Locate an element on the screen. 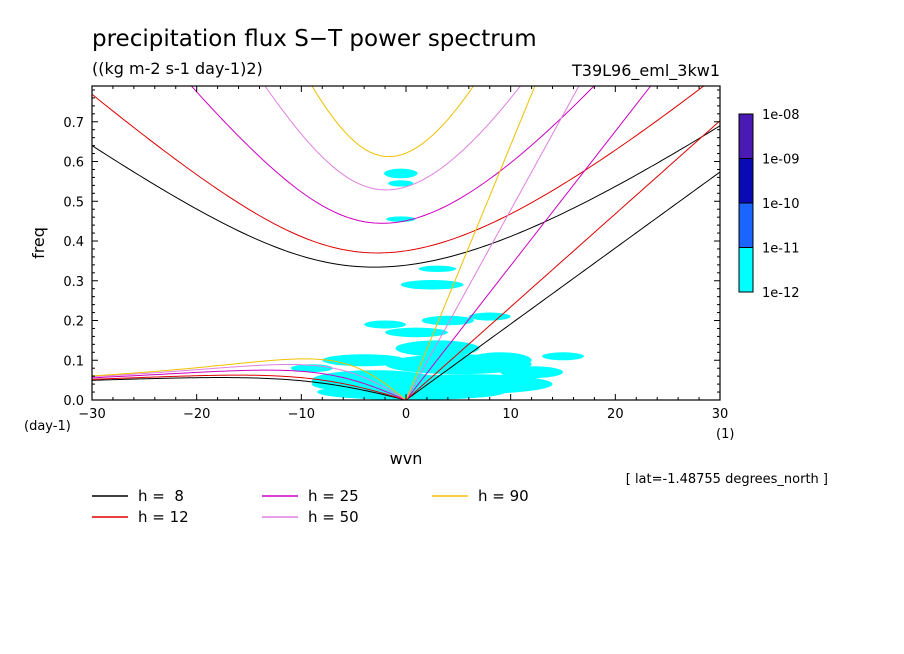 The height and width of the screenshot is (654, 904). colorbar-label: 1e-08 is located at coordinates (781, 115).